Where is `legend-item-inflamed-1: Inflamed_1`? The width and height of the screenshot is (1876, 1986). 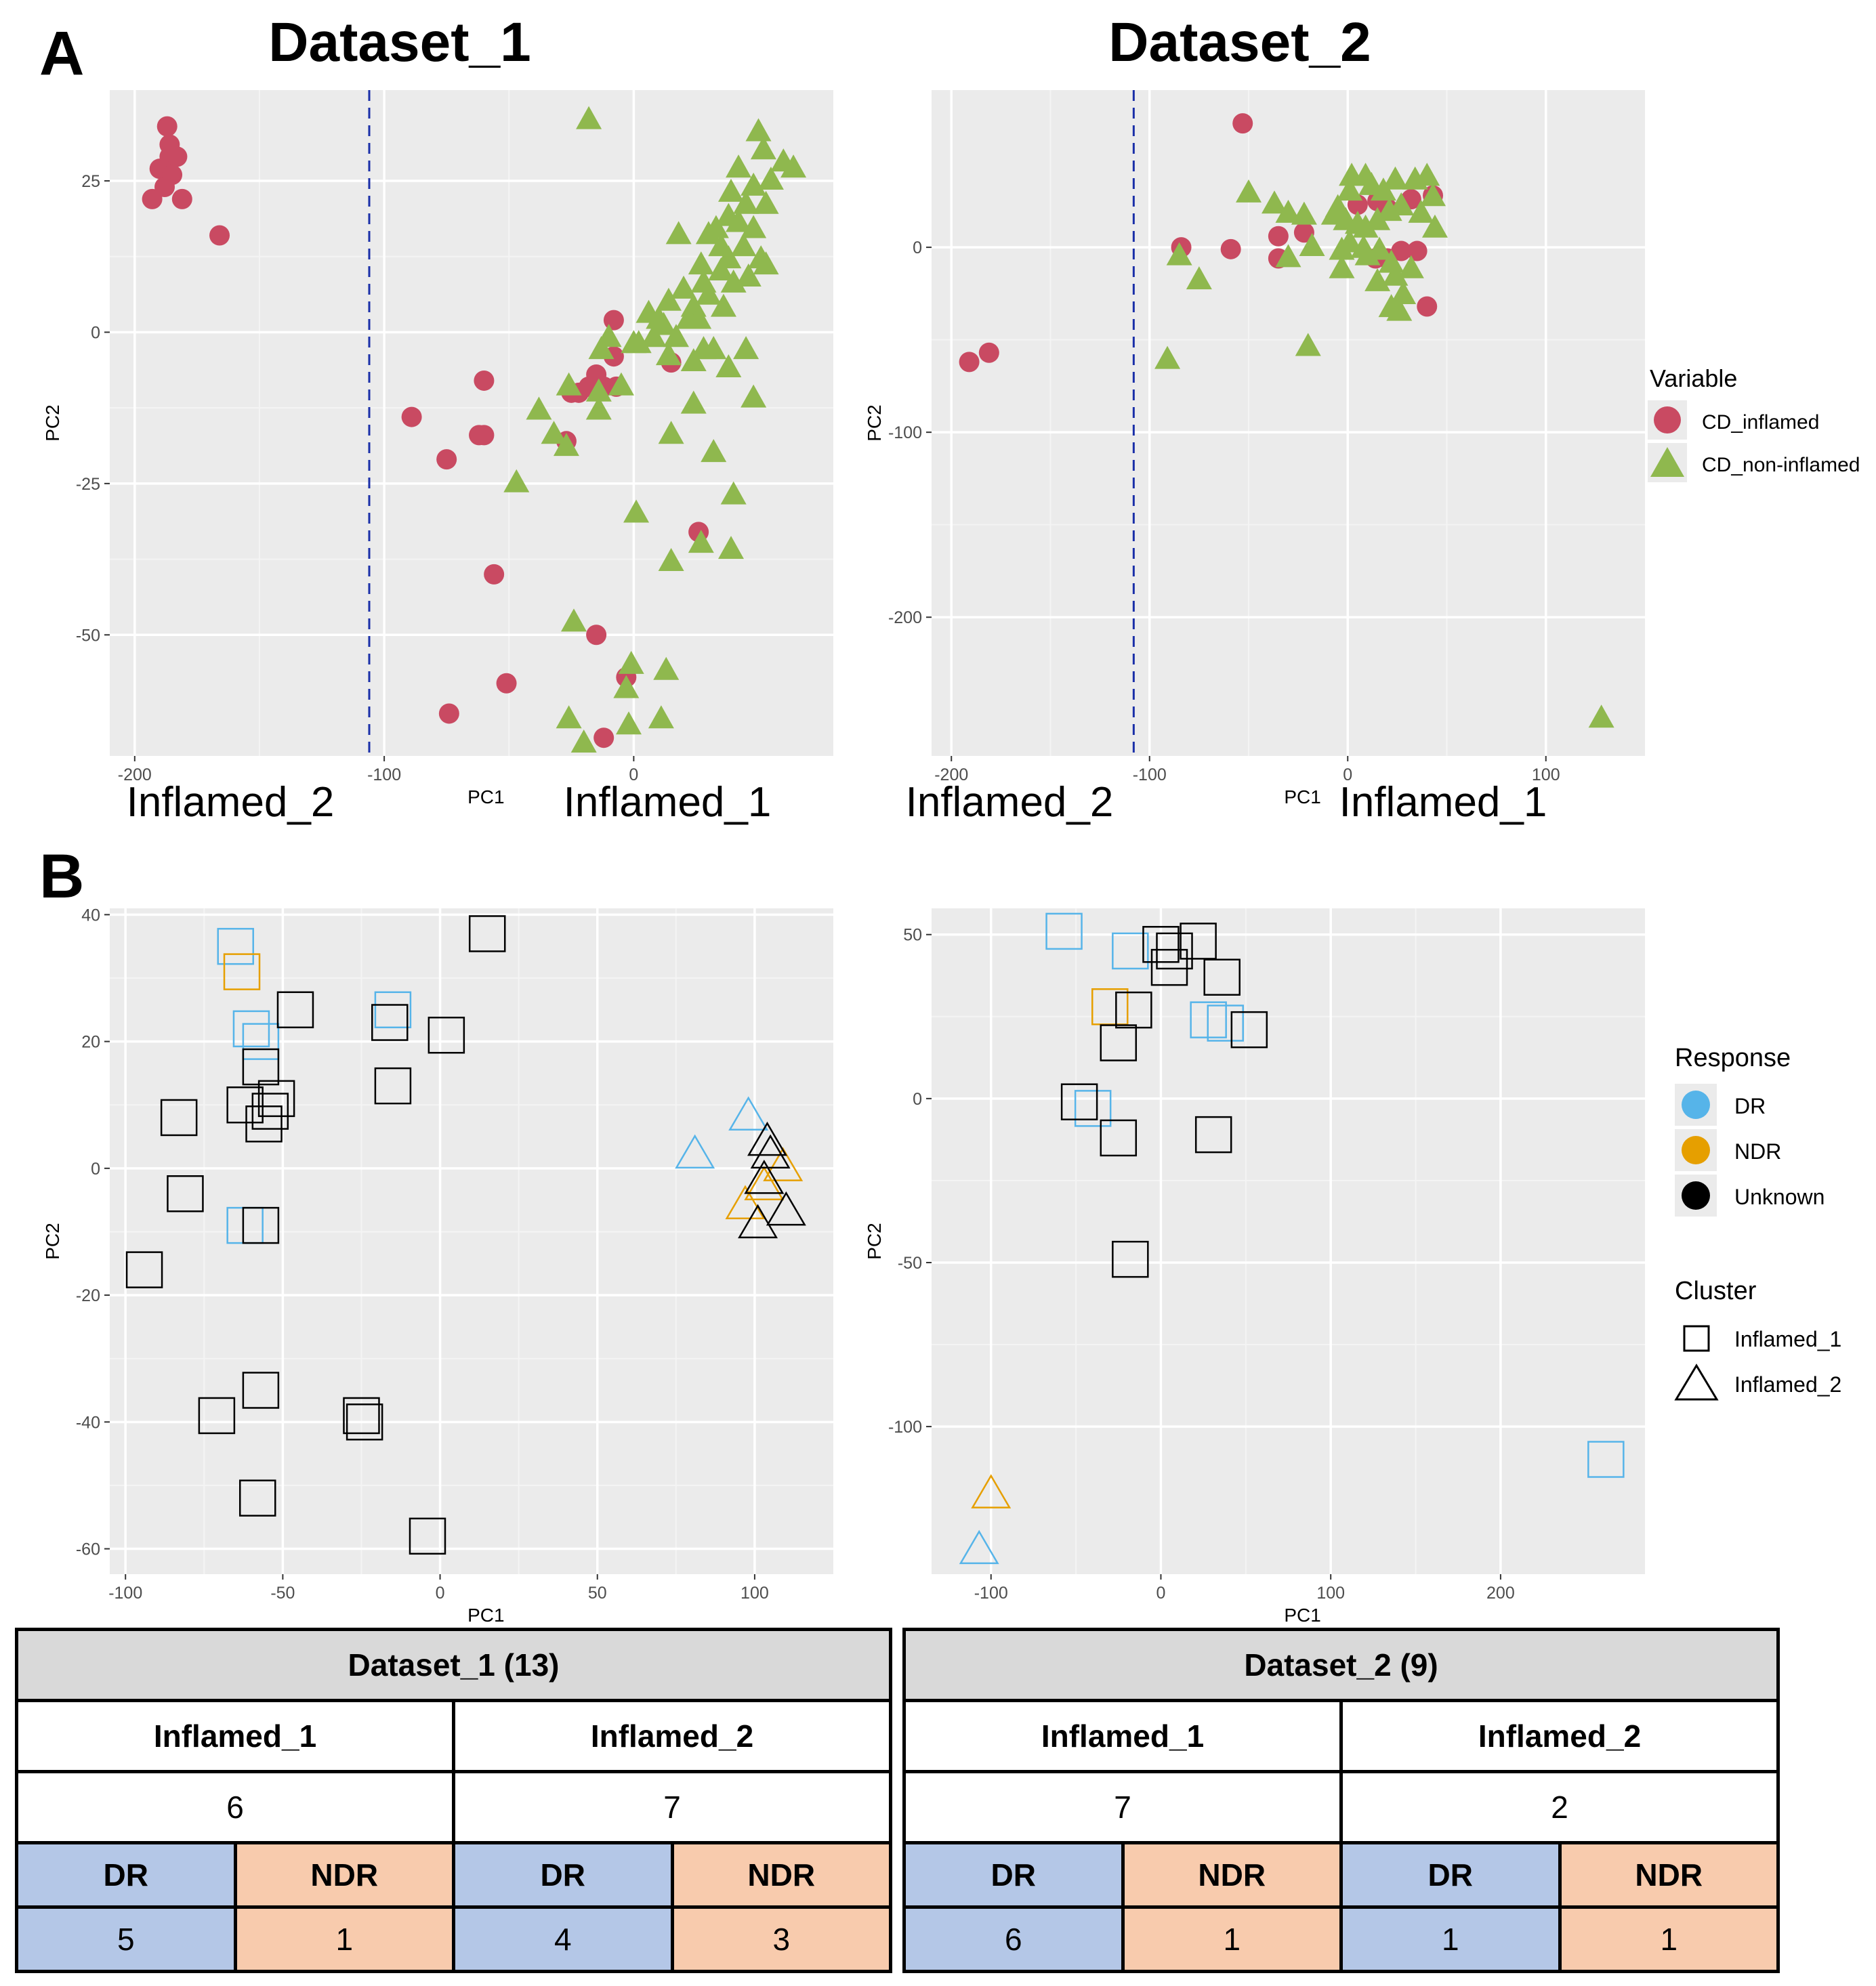
legend-item-inflamed-1: Inflamed_1 is located at coordinates (1787, 1339).